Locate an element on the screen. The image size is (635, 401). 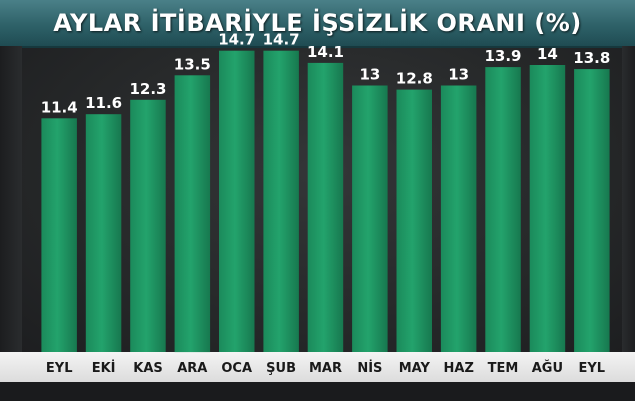
x-tick-label-10: HAZ is located at coordinates (459, 368).